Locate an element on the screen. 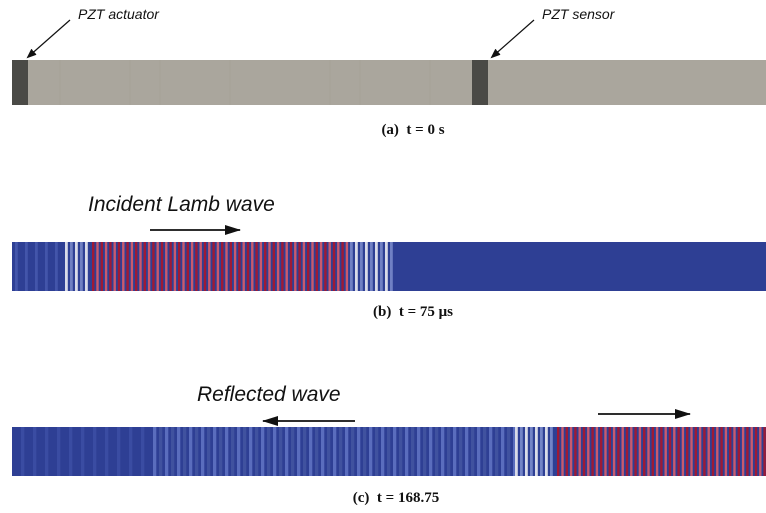 The width and height of the screenshot is (766, 513). actuator-pointer-arrow is located at coordinates (48, 39).